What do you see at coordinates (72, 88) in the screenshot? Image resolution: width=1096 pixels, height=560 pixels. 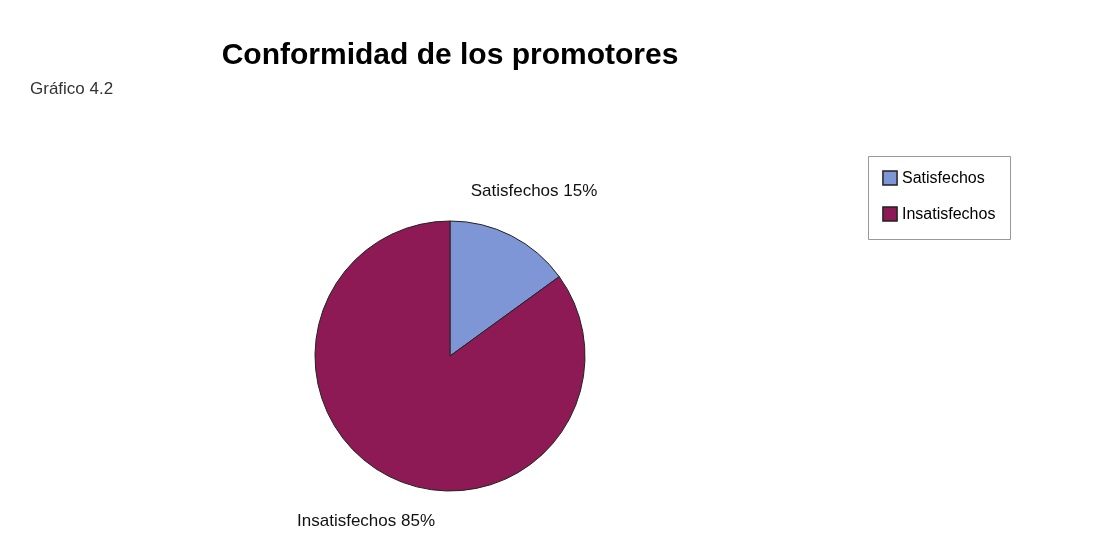 I see `text: Gráfico 4.2` at bounding box center [72, 88].